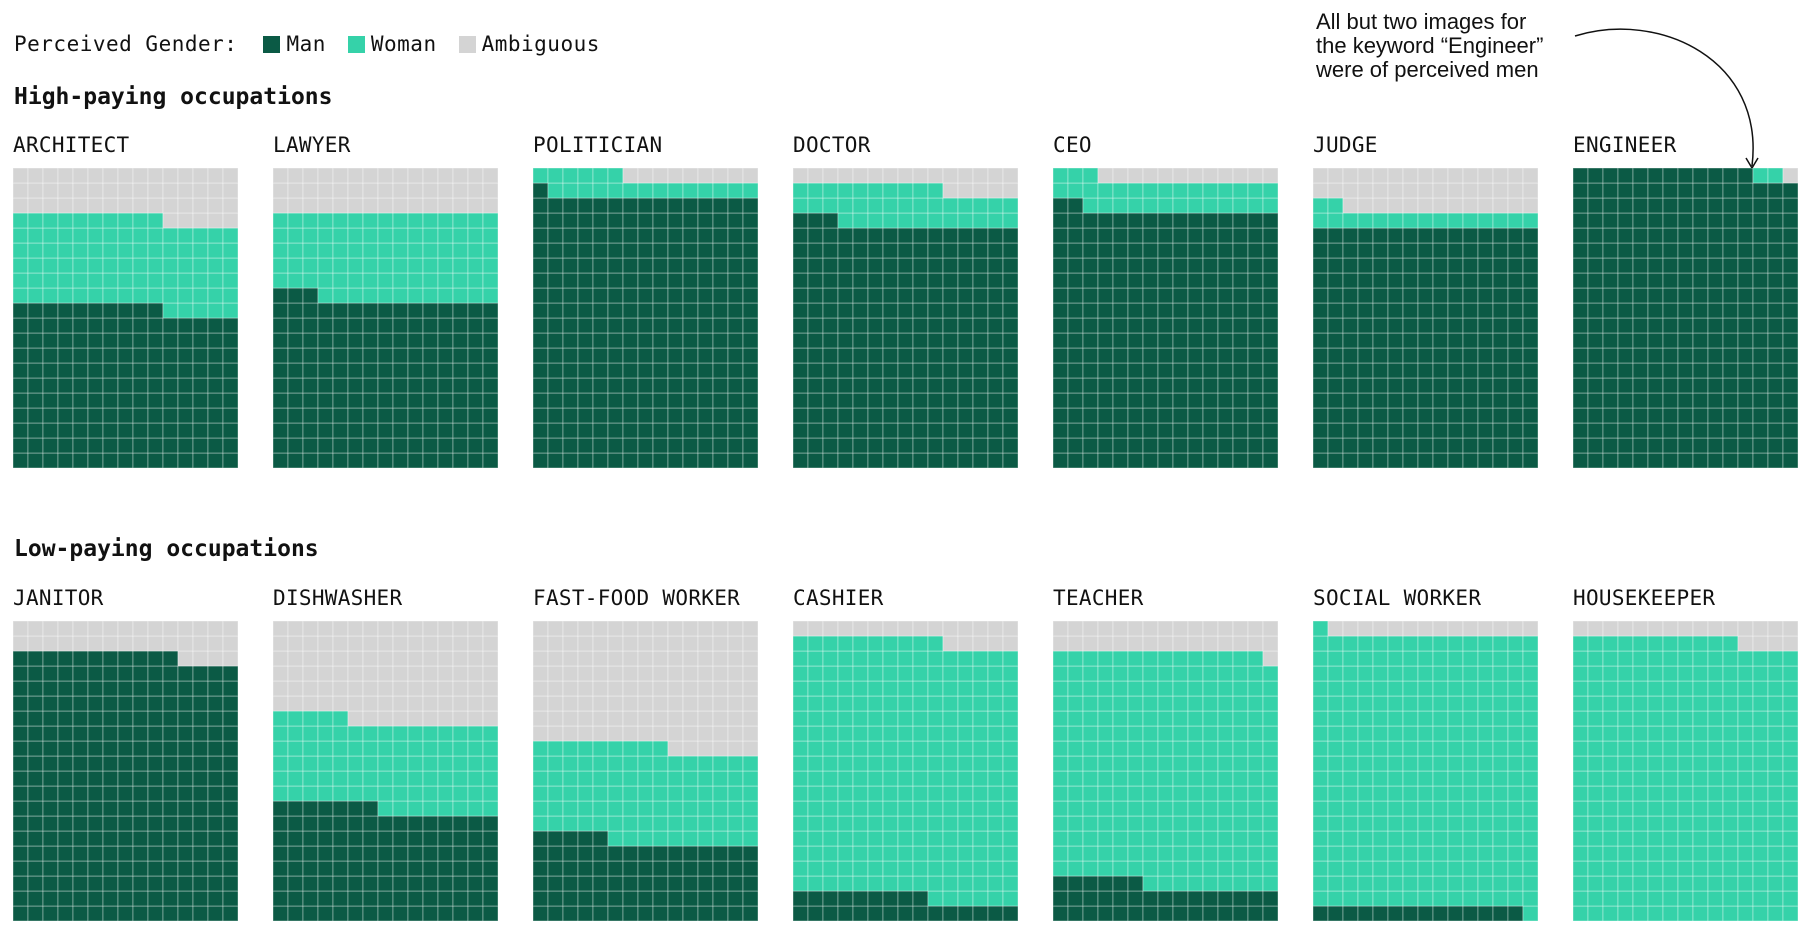 Image resolution: width=1807 pixels, height=928 pixels. What do you see at coordinates (1644, 598) in the screenshot?
I see `panel-title: HOUSEKEEPER` at bounding box center [1644, 598].